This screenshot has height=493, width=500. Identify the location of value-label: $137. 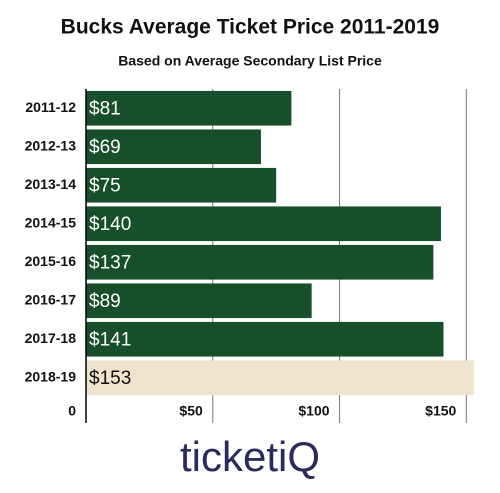
(110, 262).